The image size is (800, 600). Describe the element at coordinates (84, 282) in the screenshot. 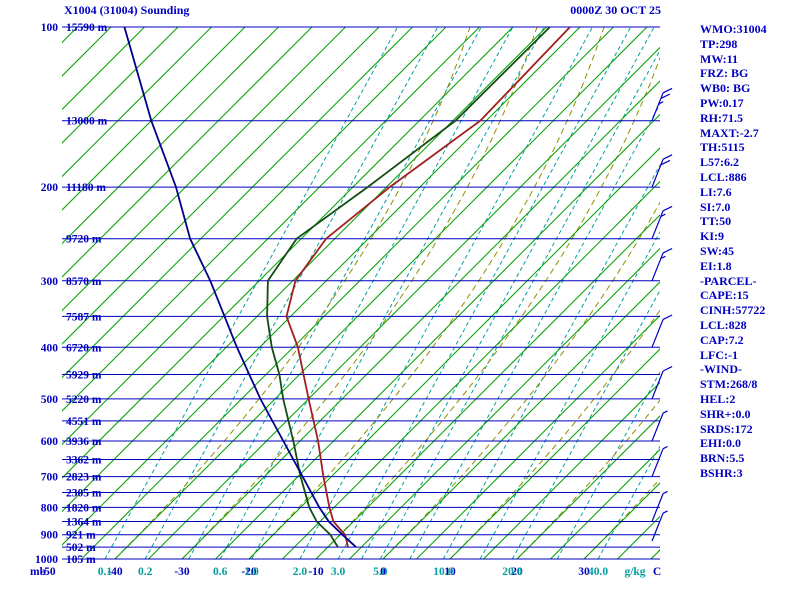

I see `height-label: 8570 m` at that location.